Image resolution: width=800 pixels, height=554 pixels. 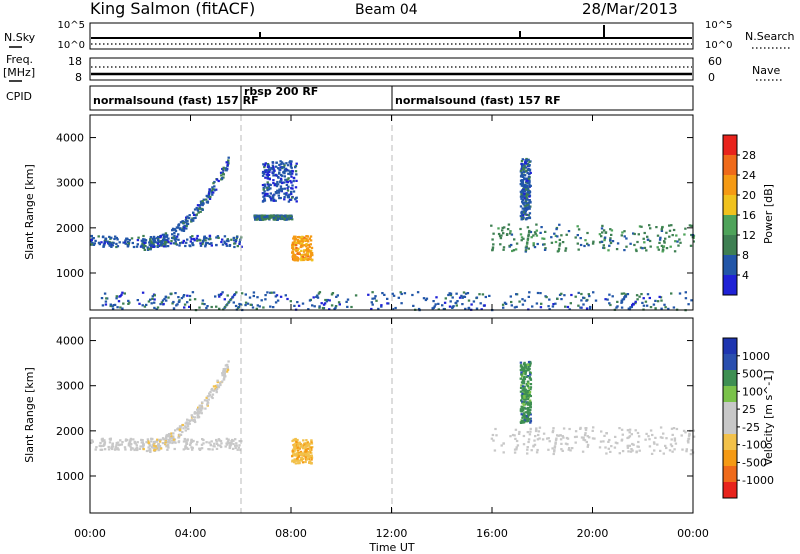 What do you see at coordinates (754, 462) in the screenshot?
I see `colorbar-tick-label: -500` at bounding box center [754, 462].